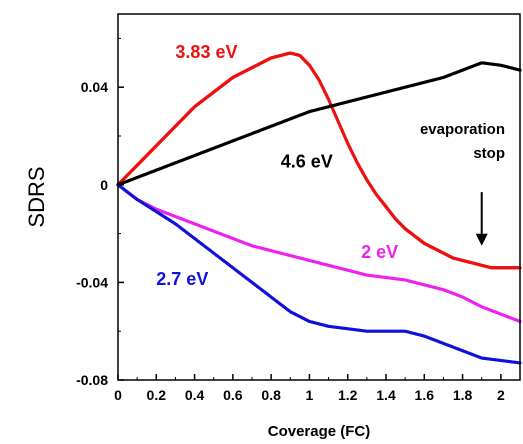 This screenshot has width=523, height=444. What do you see at coordinates (489, 153) in the screenshot?
I see `annotation-text: stop` at bounding box center [489, 153].